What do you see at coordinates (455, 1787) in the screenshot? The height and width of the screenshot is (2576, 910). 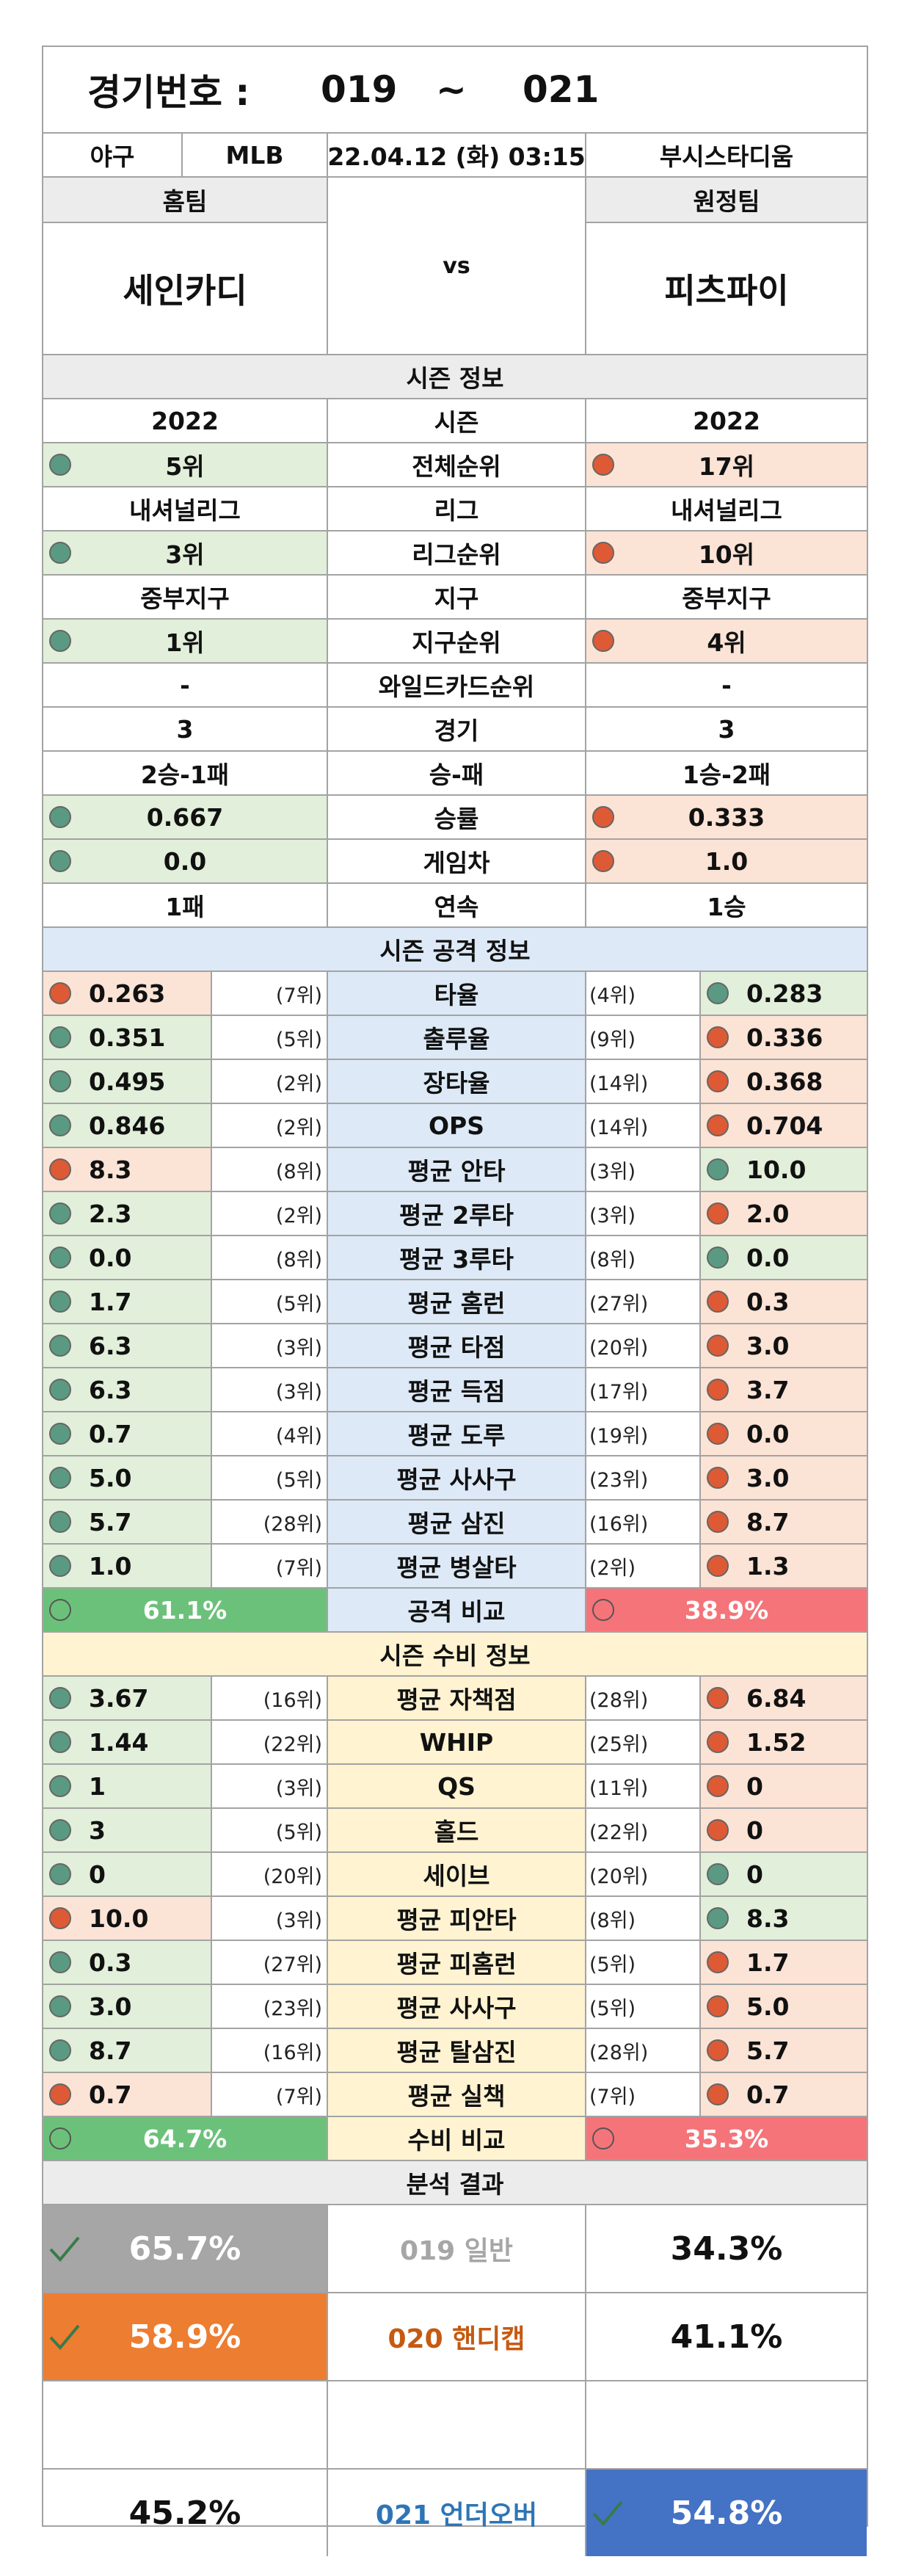 I see `defense-row: 1 (3위) QS (11위) 0` at bounding box center [455, 1787].